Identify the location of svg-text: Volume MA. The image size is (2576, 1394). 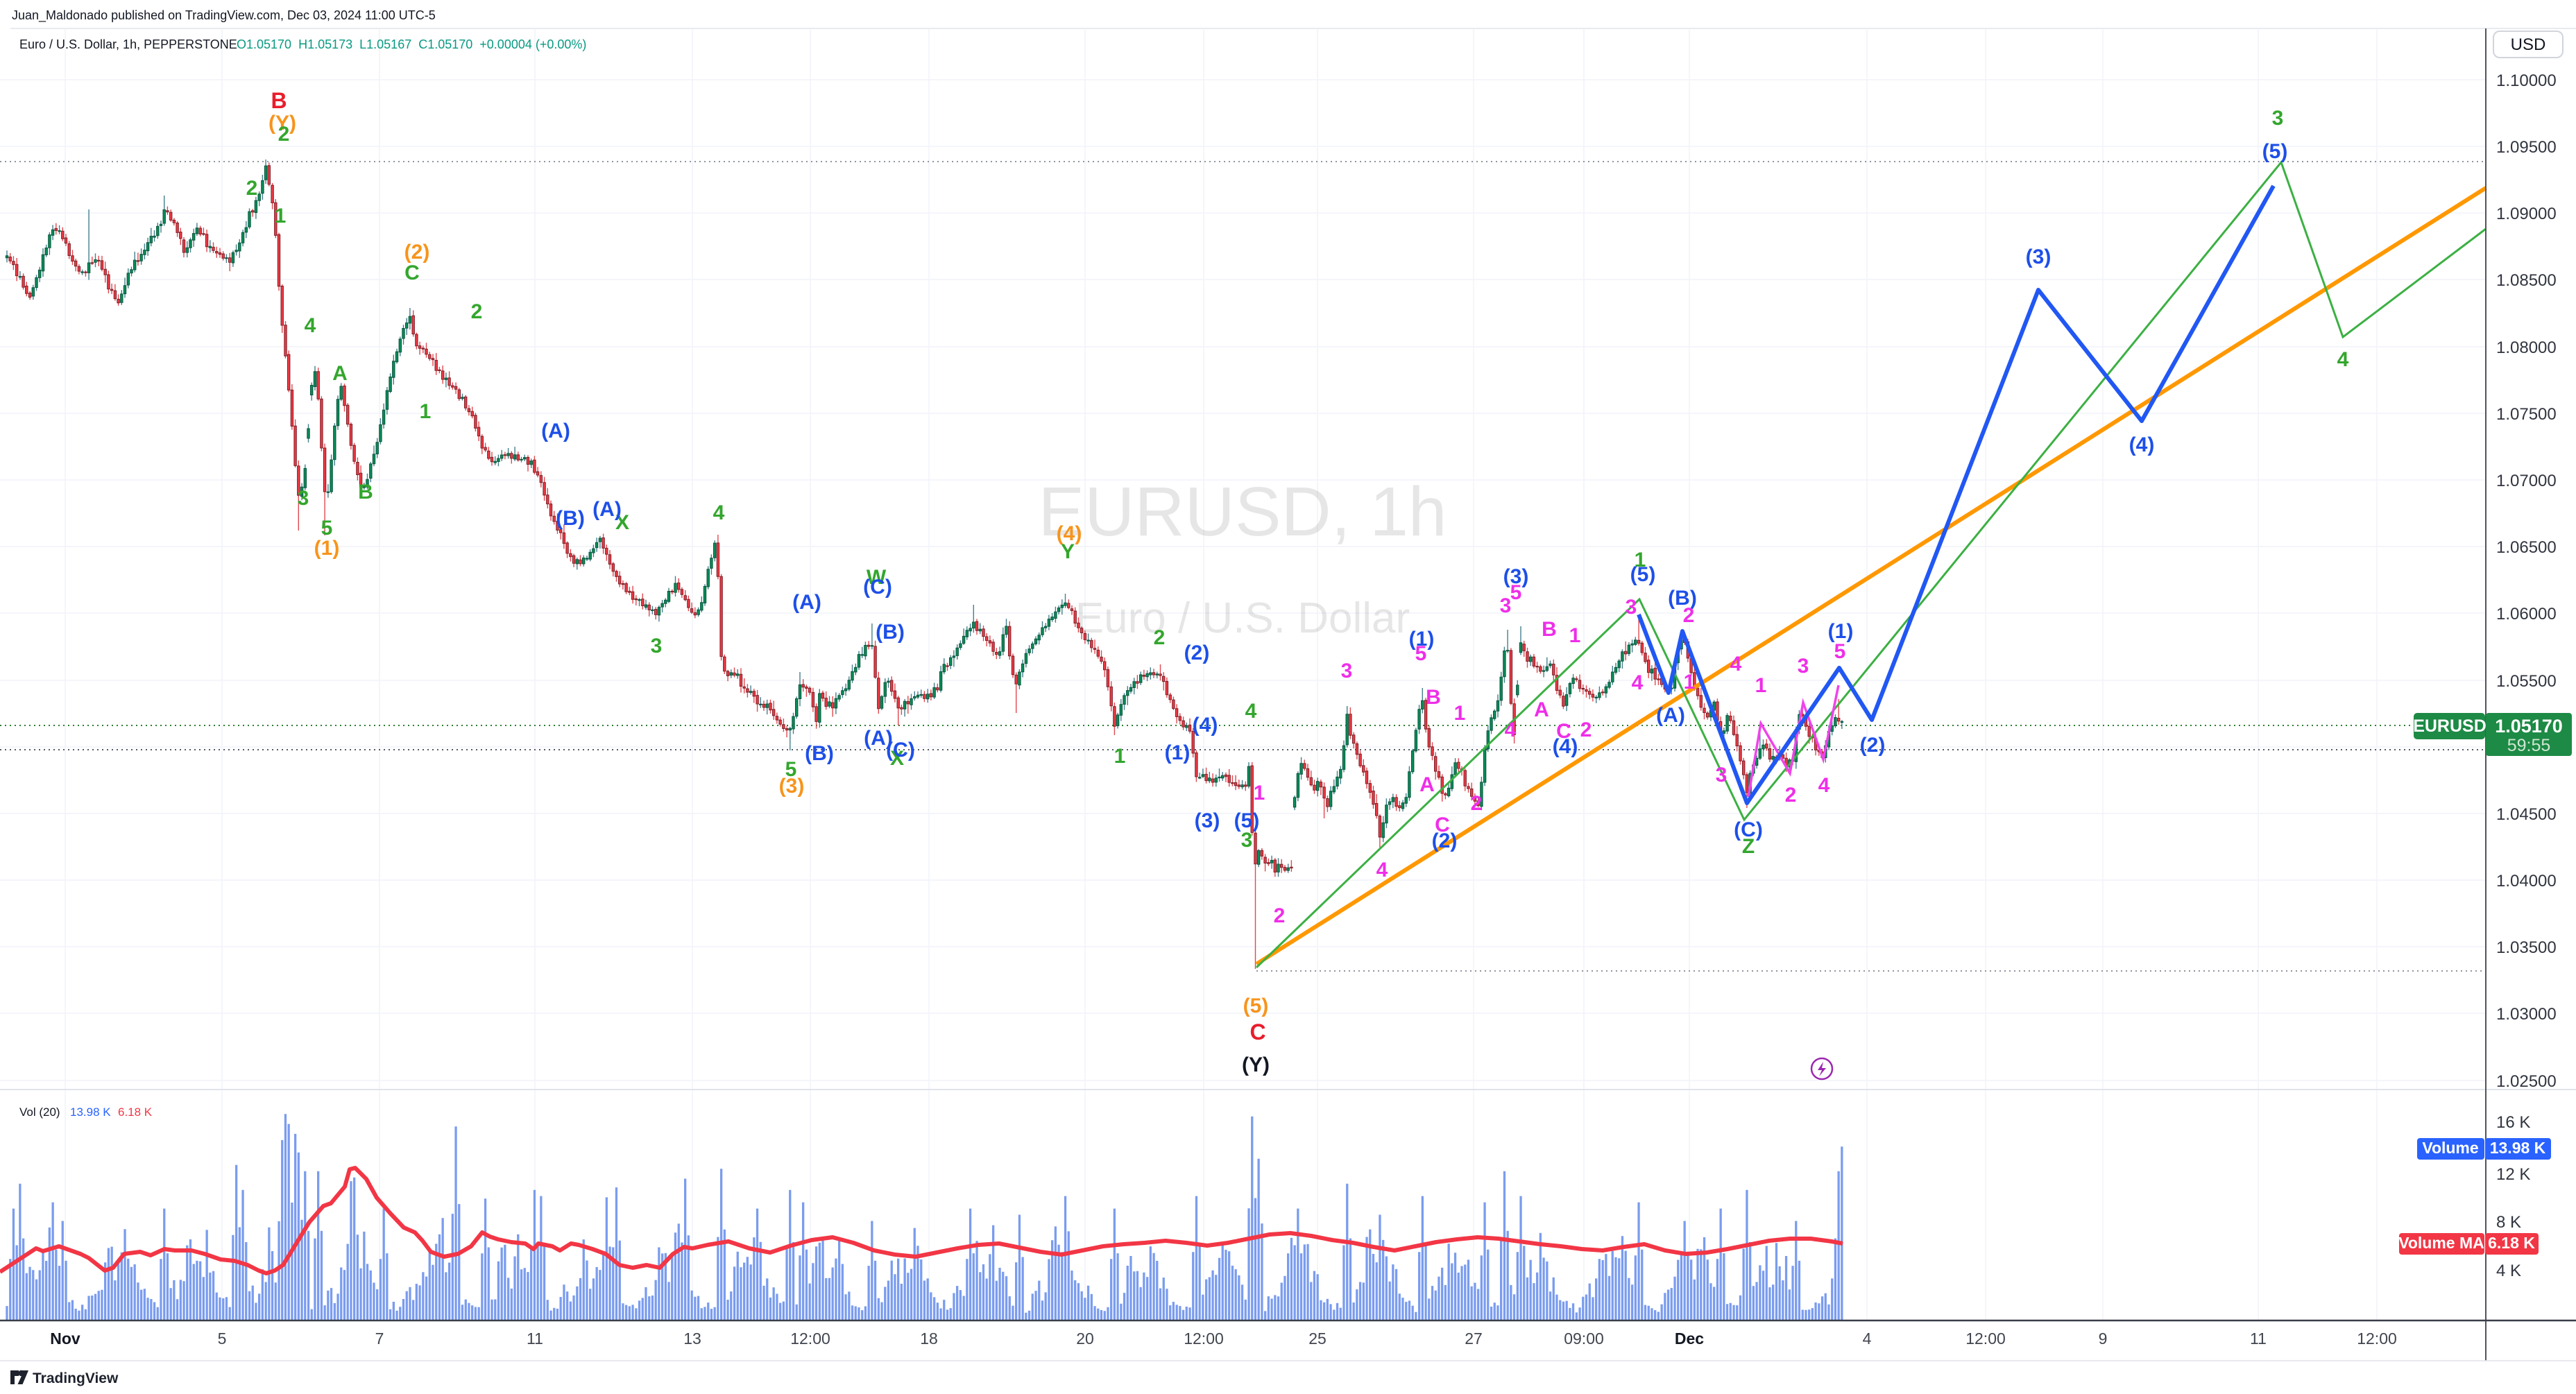
(2441, 1243).